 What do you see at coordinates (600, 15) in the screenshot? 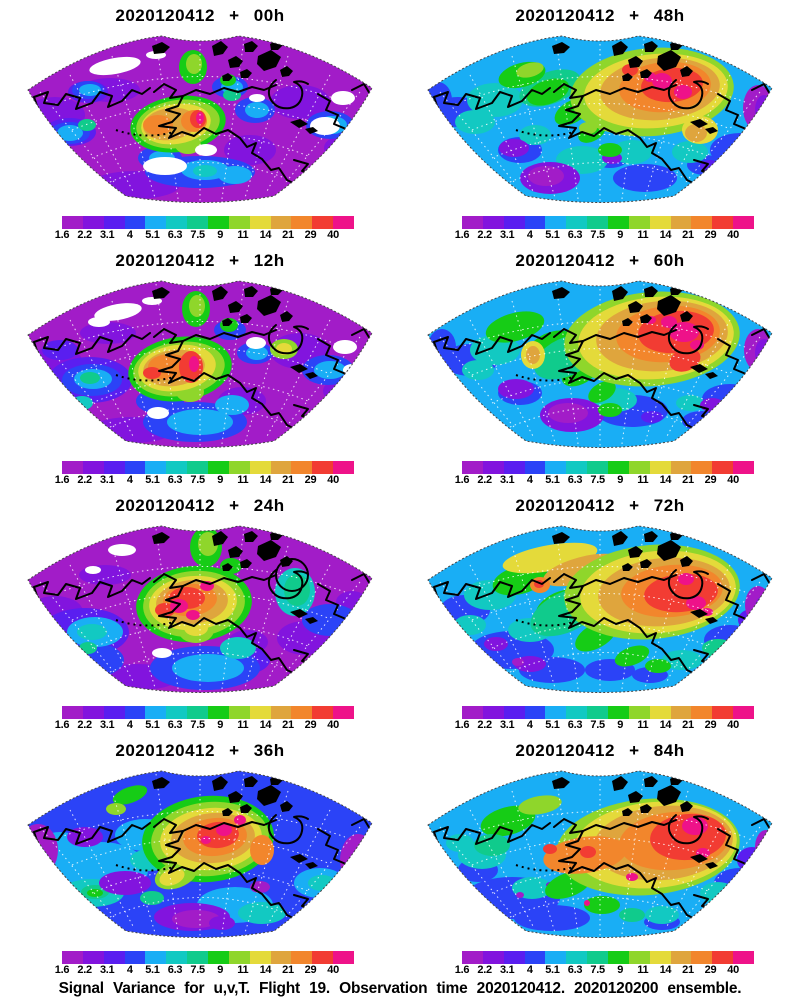
I see `panel-title: 2020120412 + 48h` at bounding box center [600, 15].